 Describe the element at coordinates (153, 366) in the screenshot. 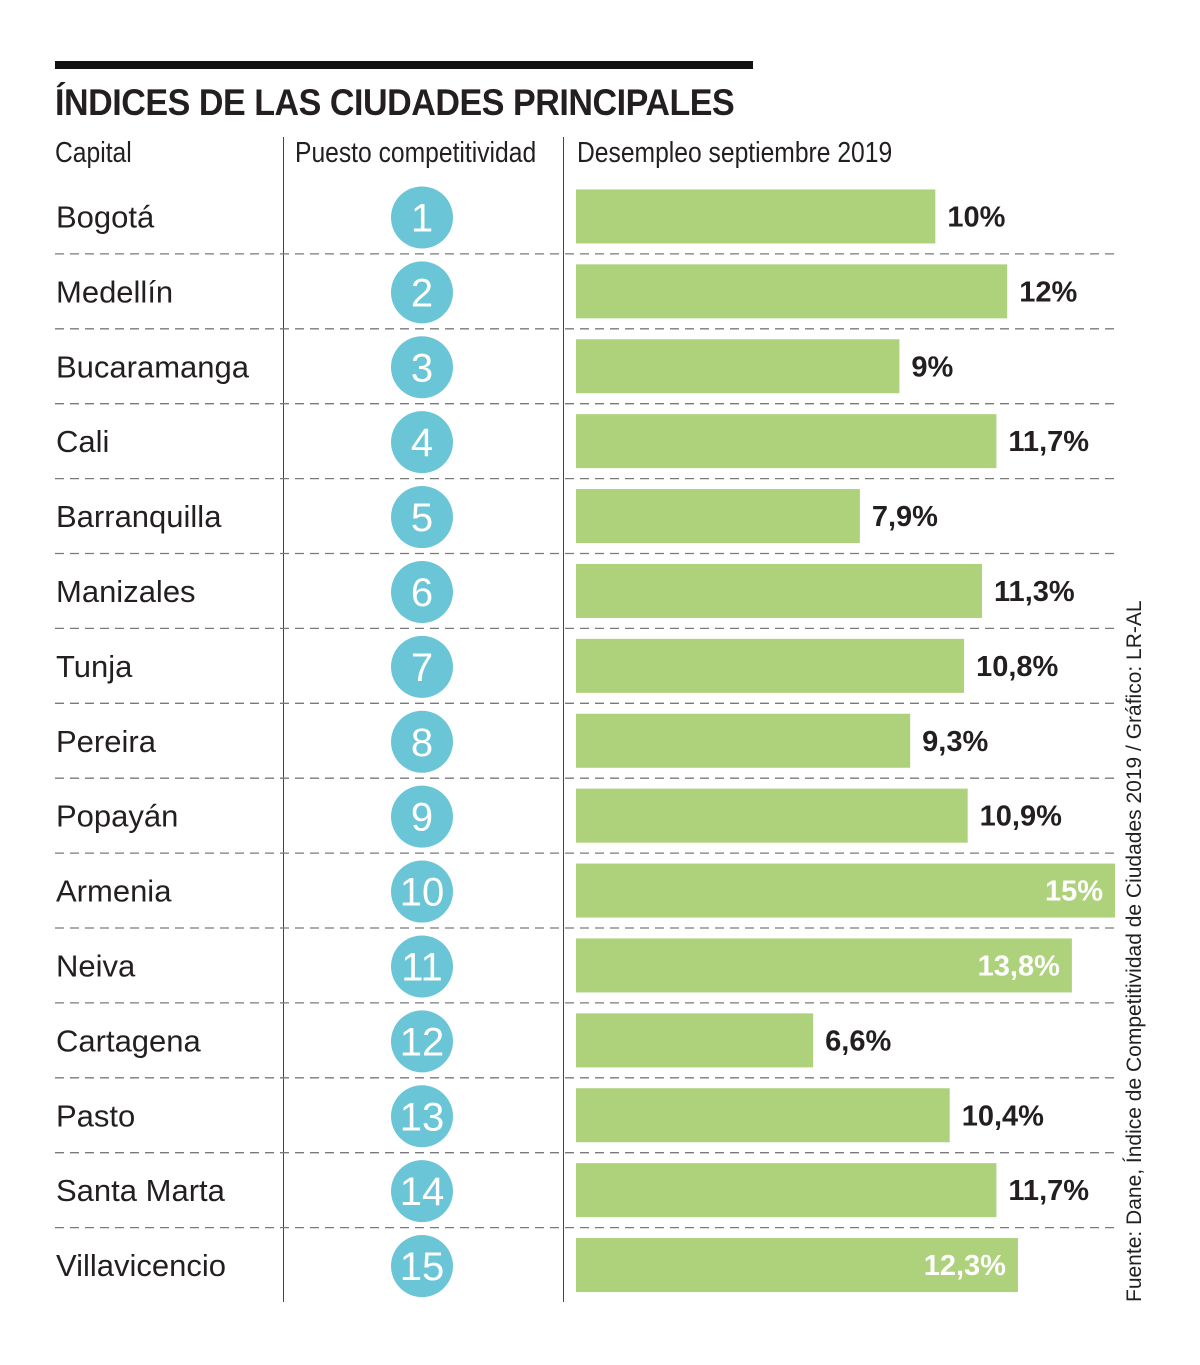

I see `city-label: Bucaramanga` at that location.